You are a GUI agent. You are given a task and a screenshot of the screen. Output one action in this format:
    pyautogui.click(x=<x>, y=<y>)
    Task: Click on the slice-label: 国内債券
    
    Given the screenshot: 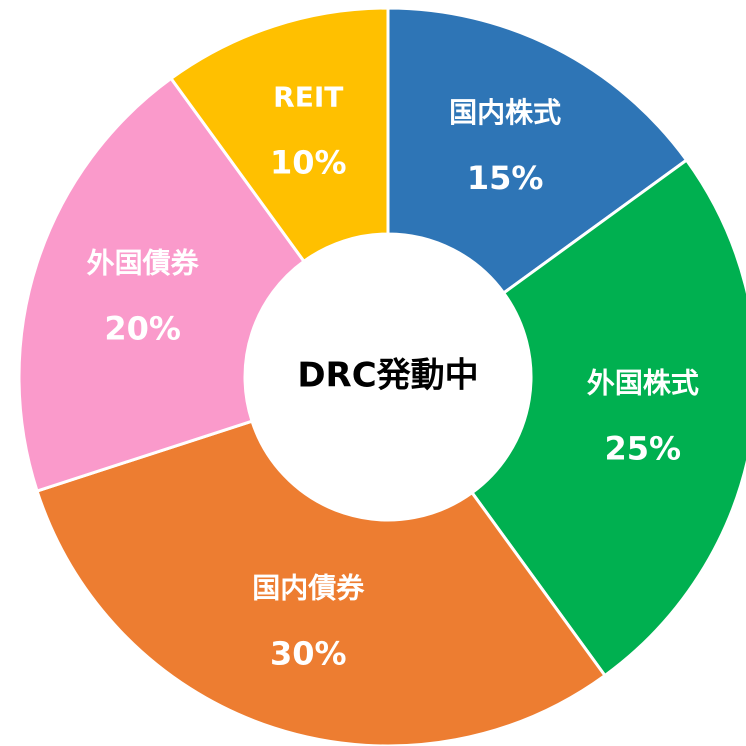 What is the action you would take?
    pyautogui.click(x=308, y=587)
    